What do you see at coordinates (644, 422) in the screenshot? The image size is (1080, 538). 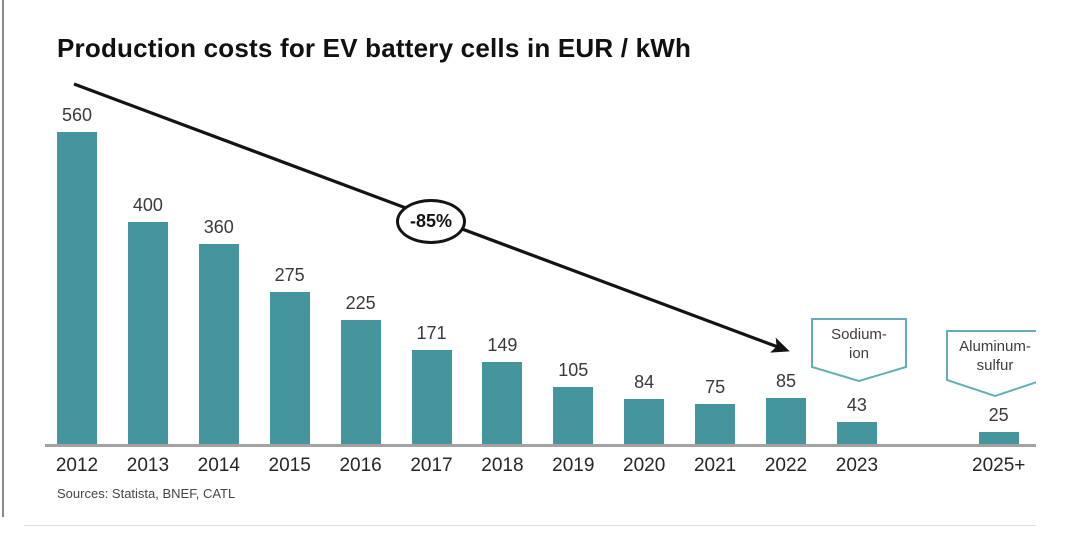 I see `bar-2020` at bounding box center [644, 422].